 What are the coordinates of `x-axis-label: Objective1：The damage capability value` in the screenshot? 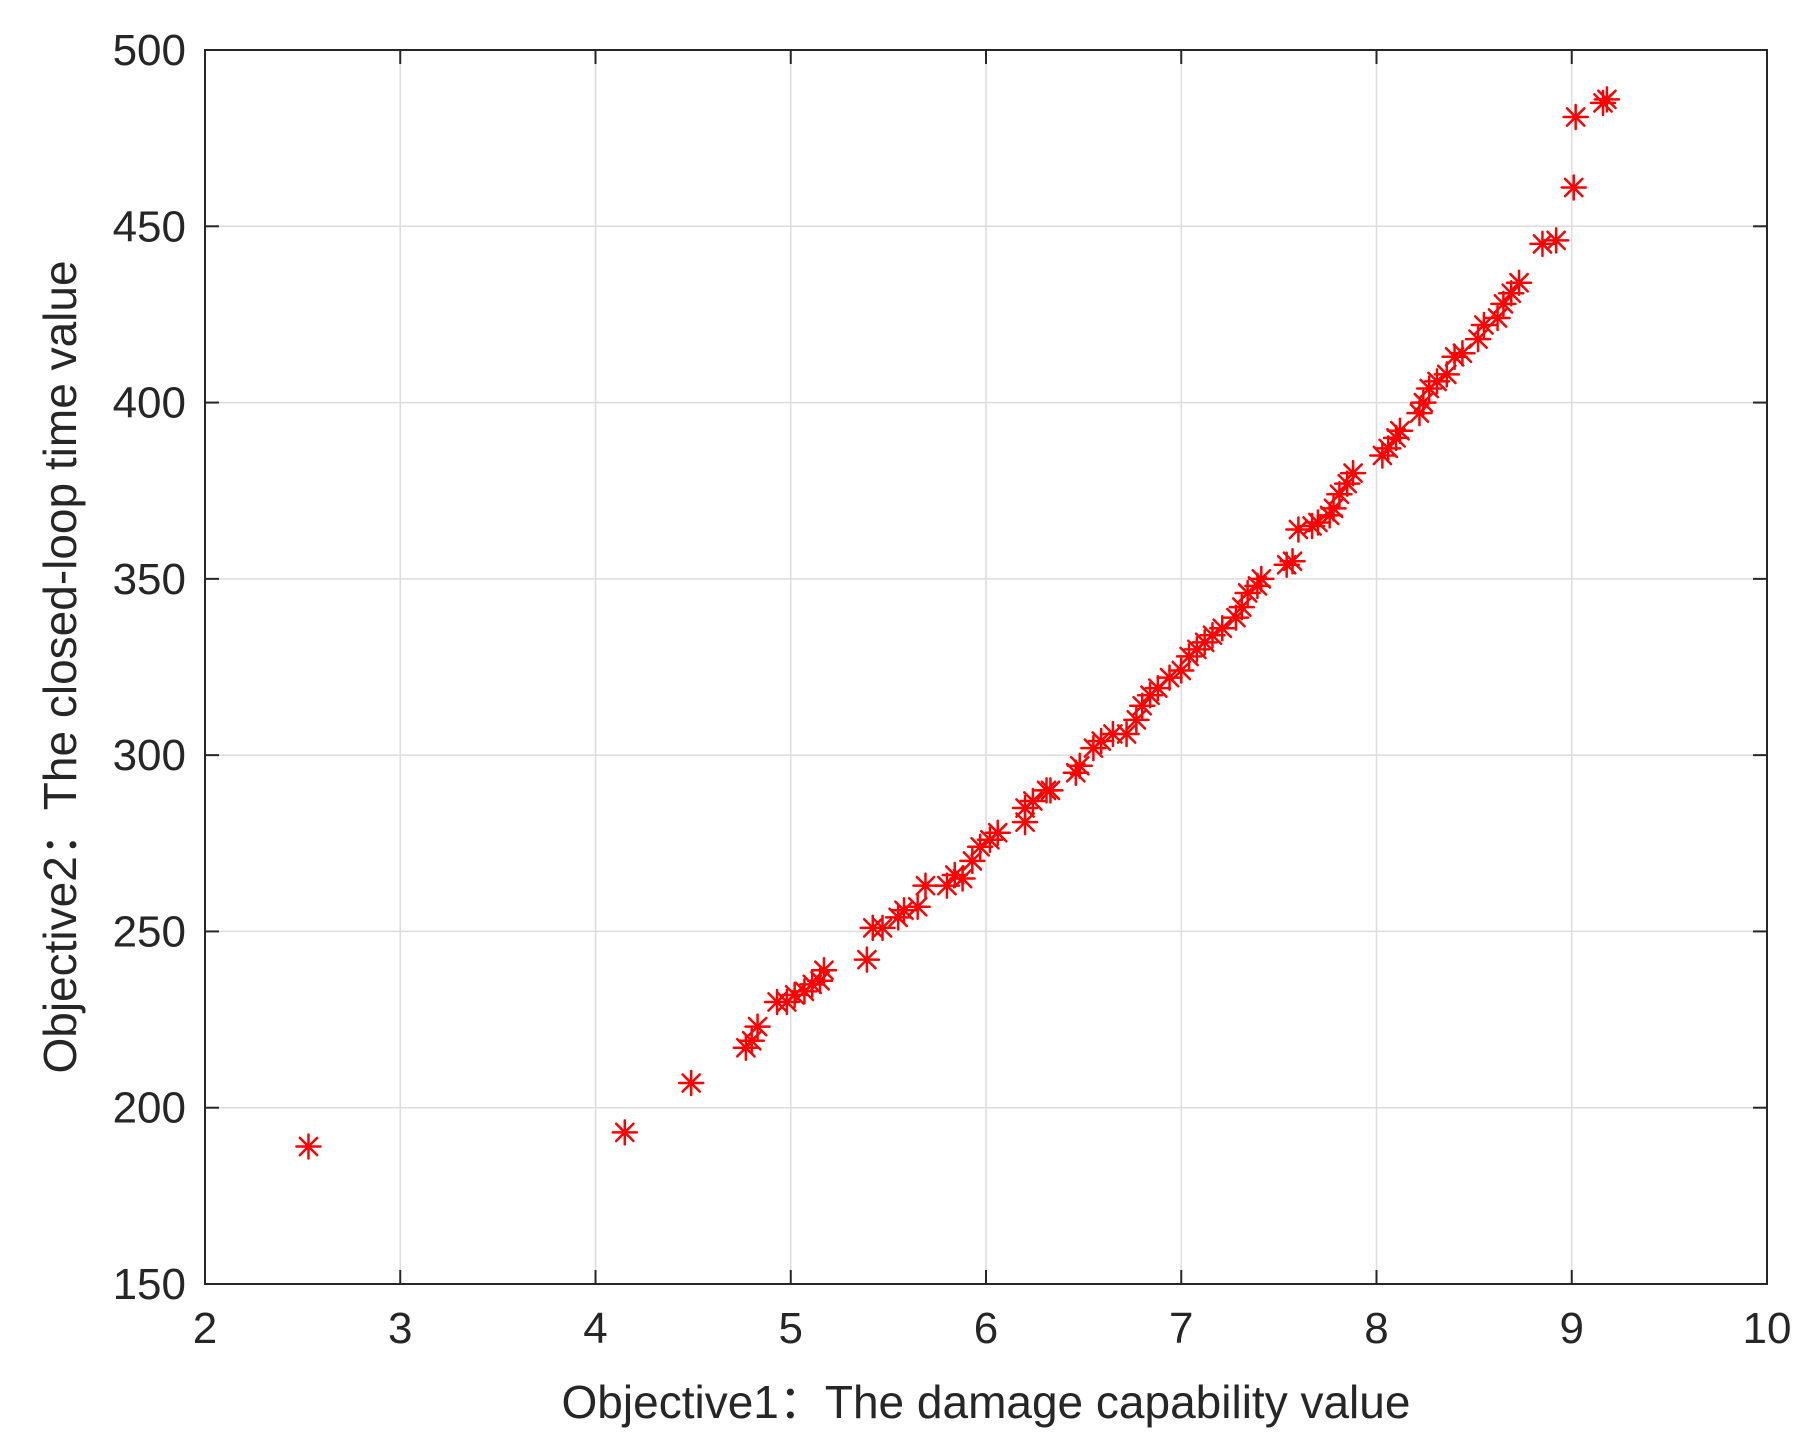 It's located at (986, 1402).